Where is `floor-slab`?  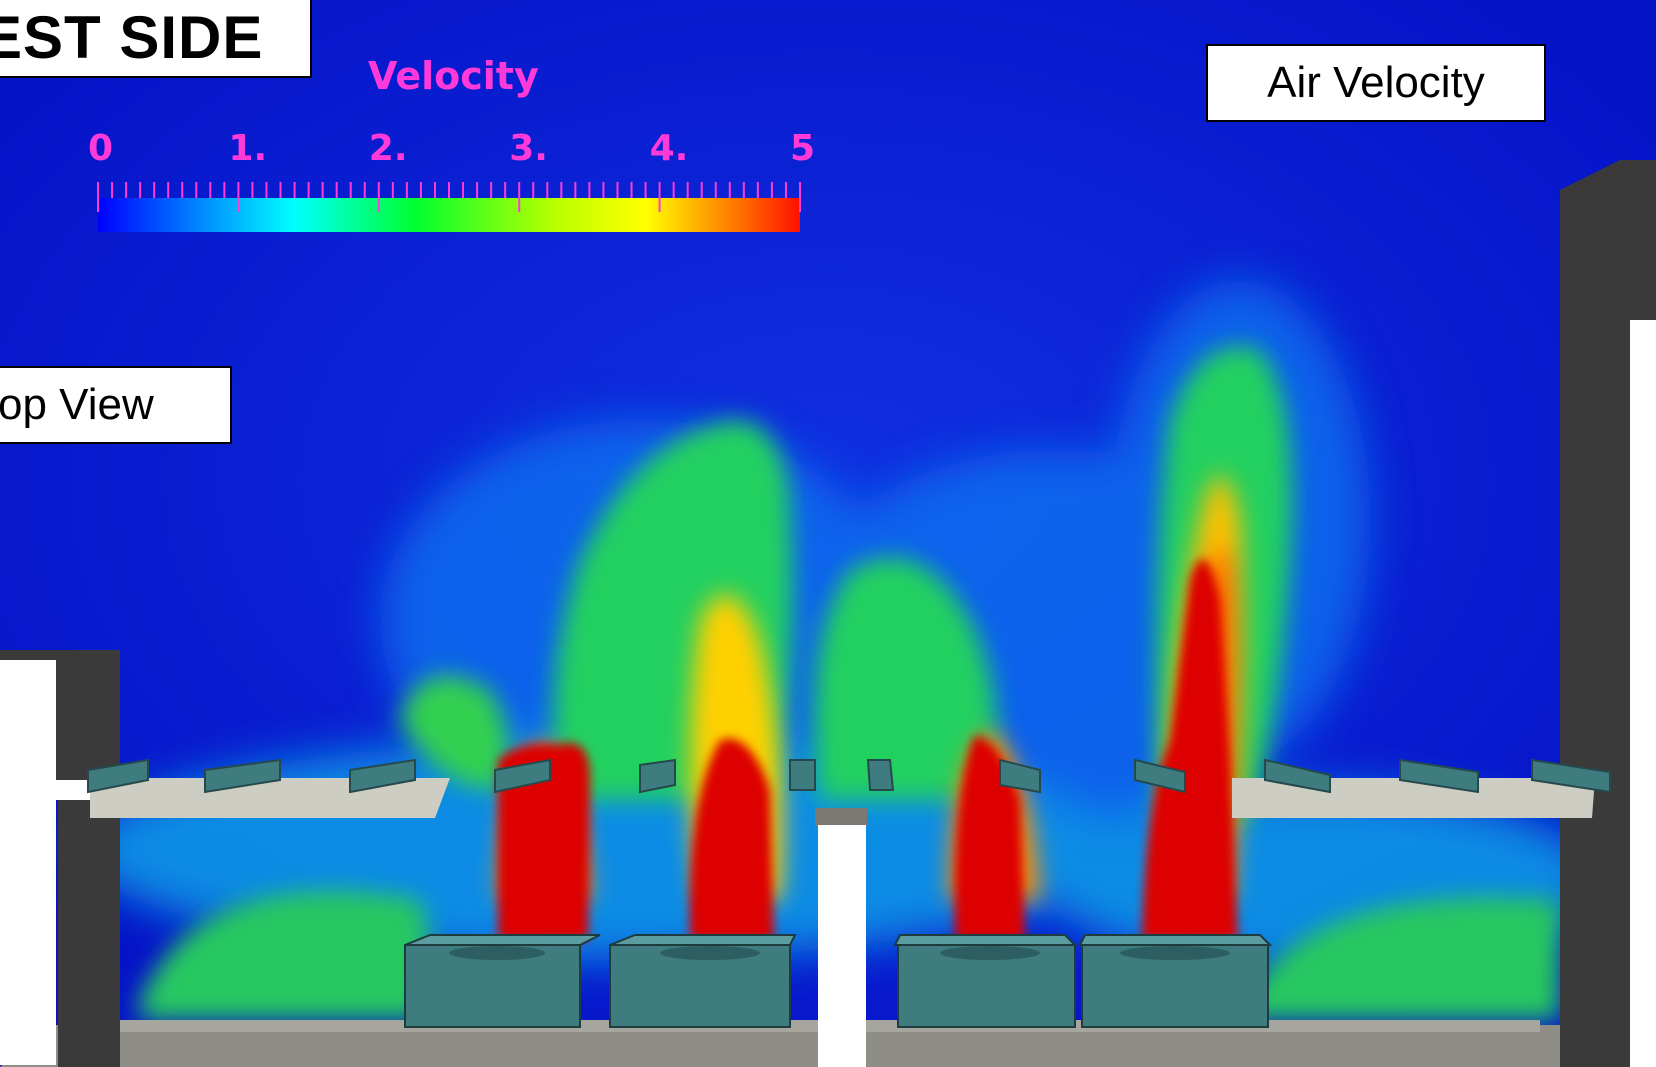
floor-slab is located at coordinates (815, 1046).